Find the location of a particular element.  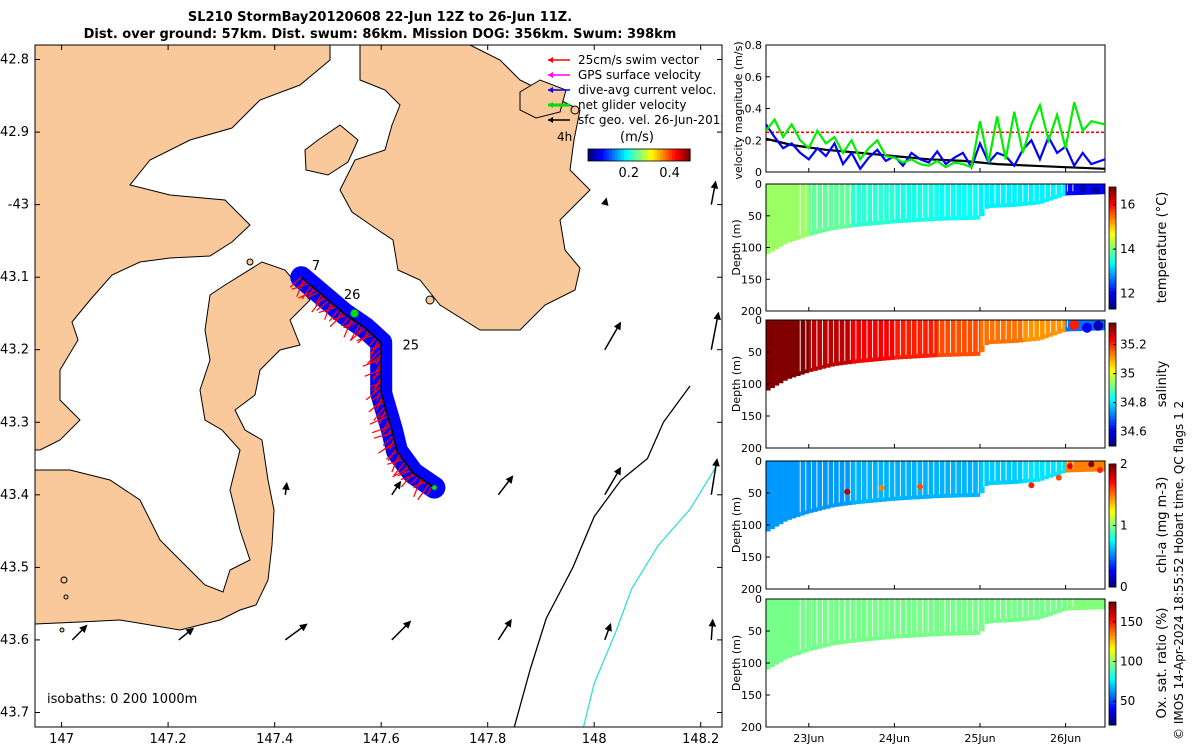

chla-high-point is located at coordinates (1078, 468).